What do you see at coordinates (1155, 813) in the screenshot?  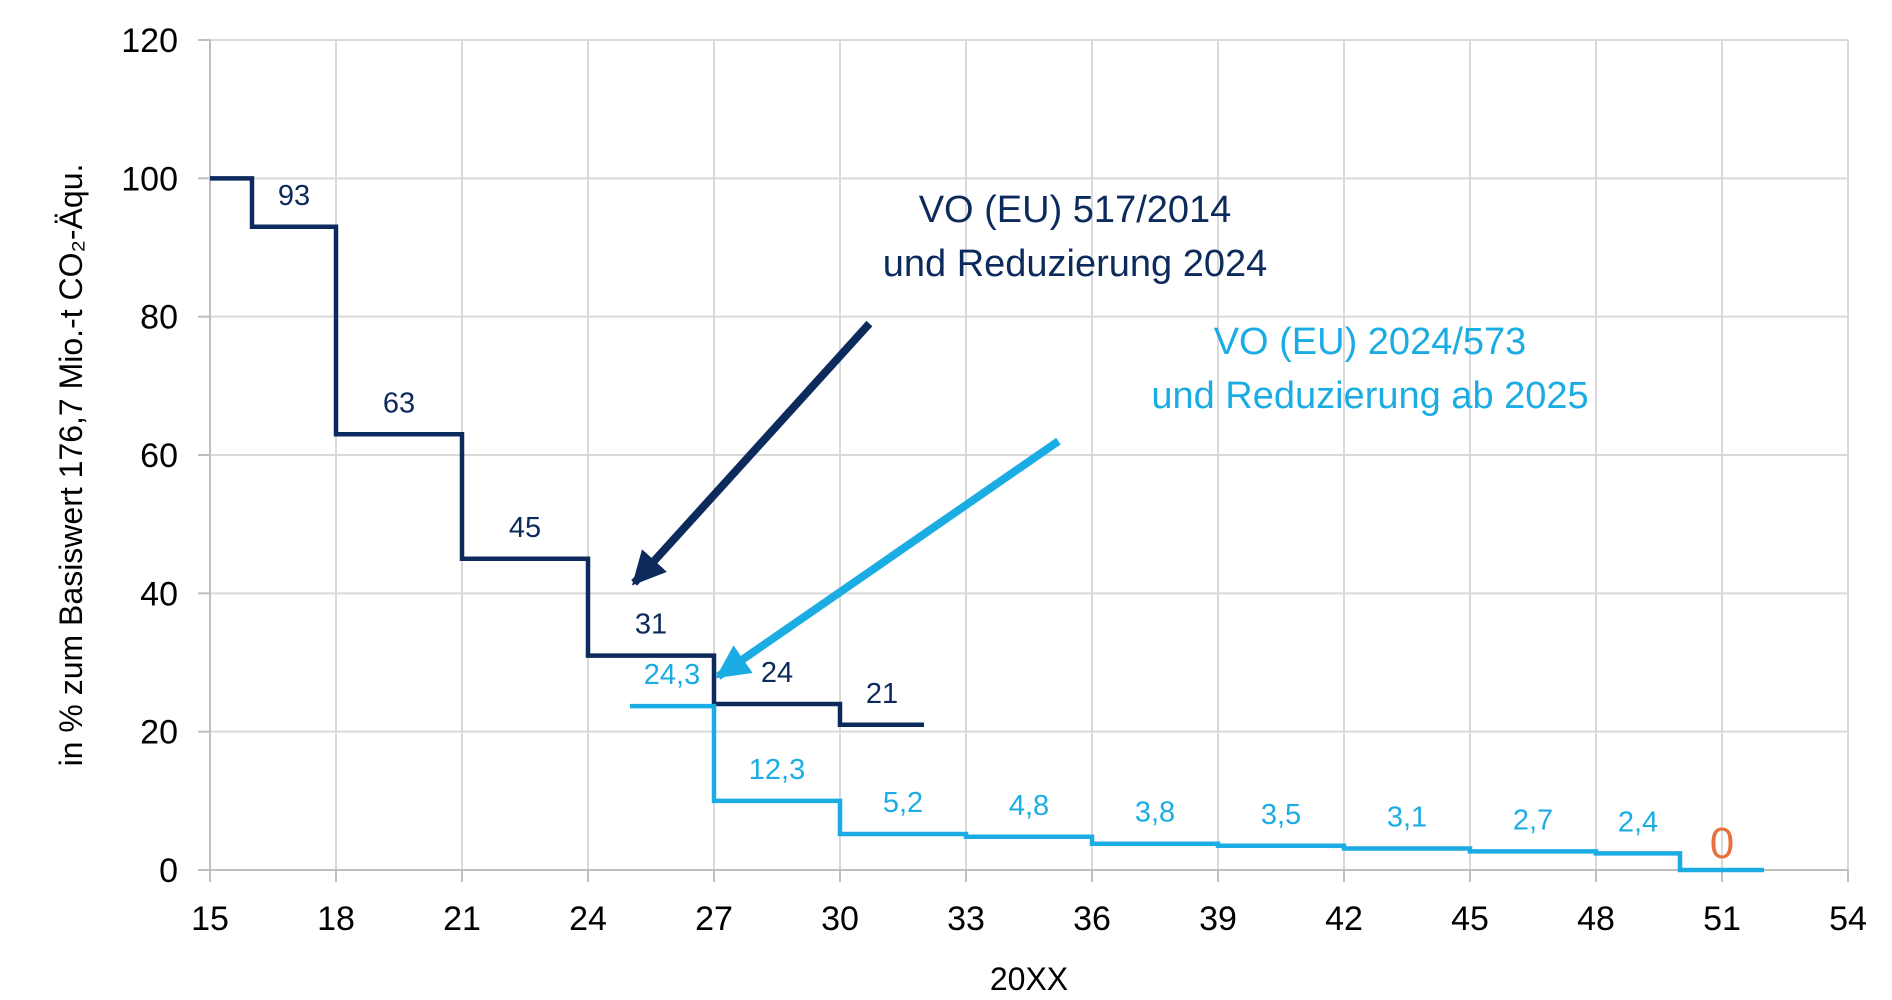 I see `series-1-data-label: 3,8` at bounding box center [1155, 813].